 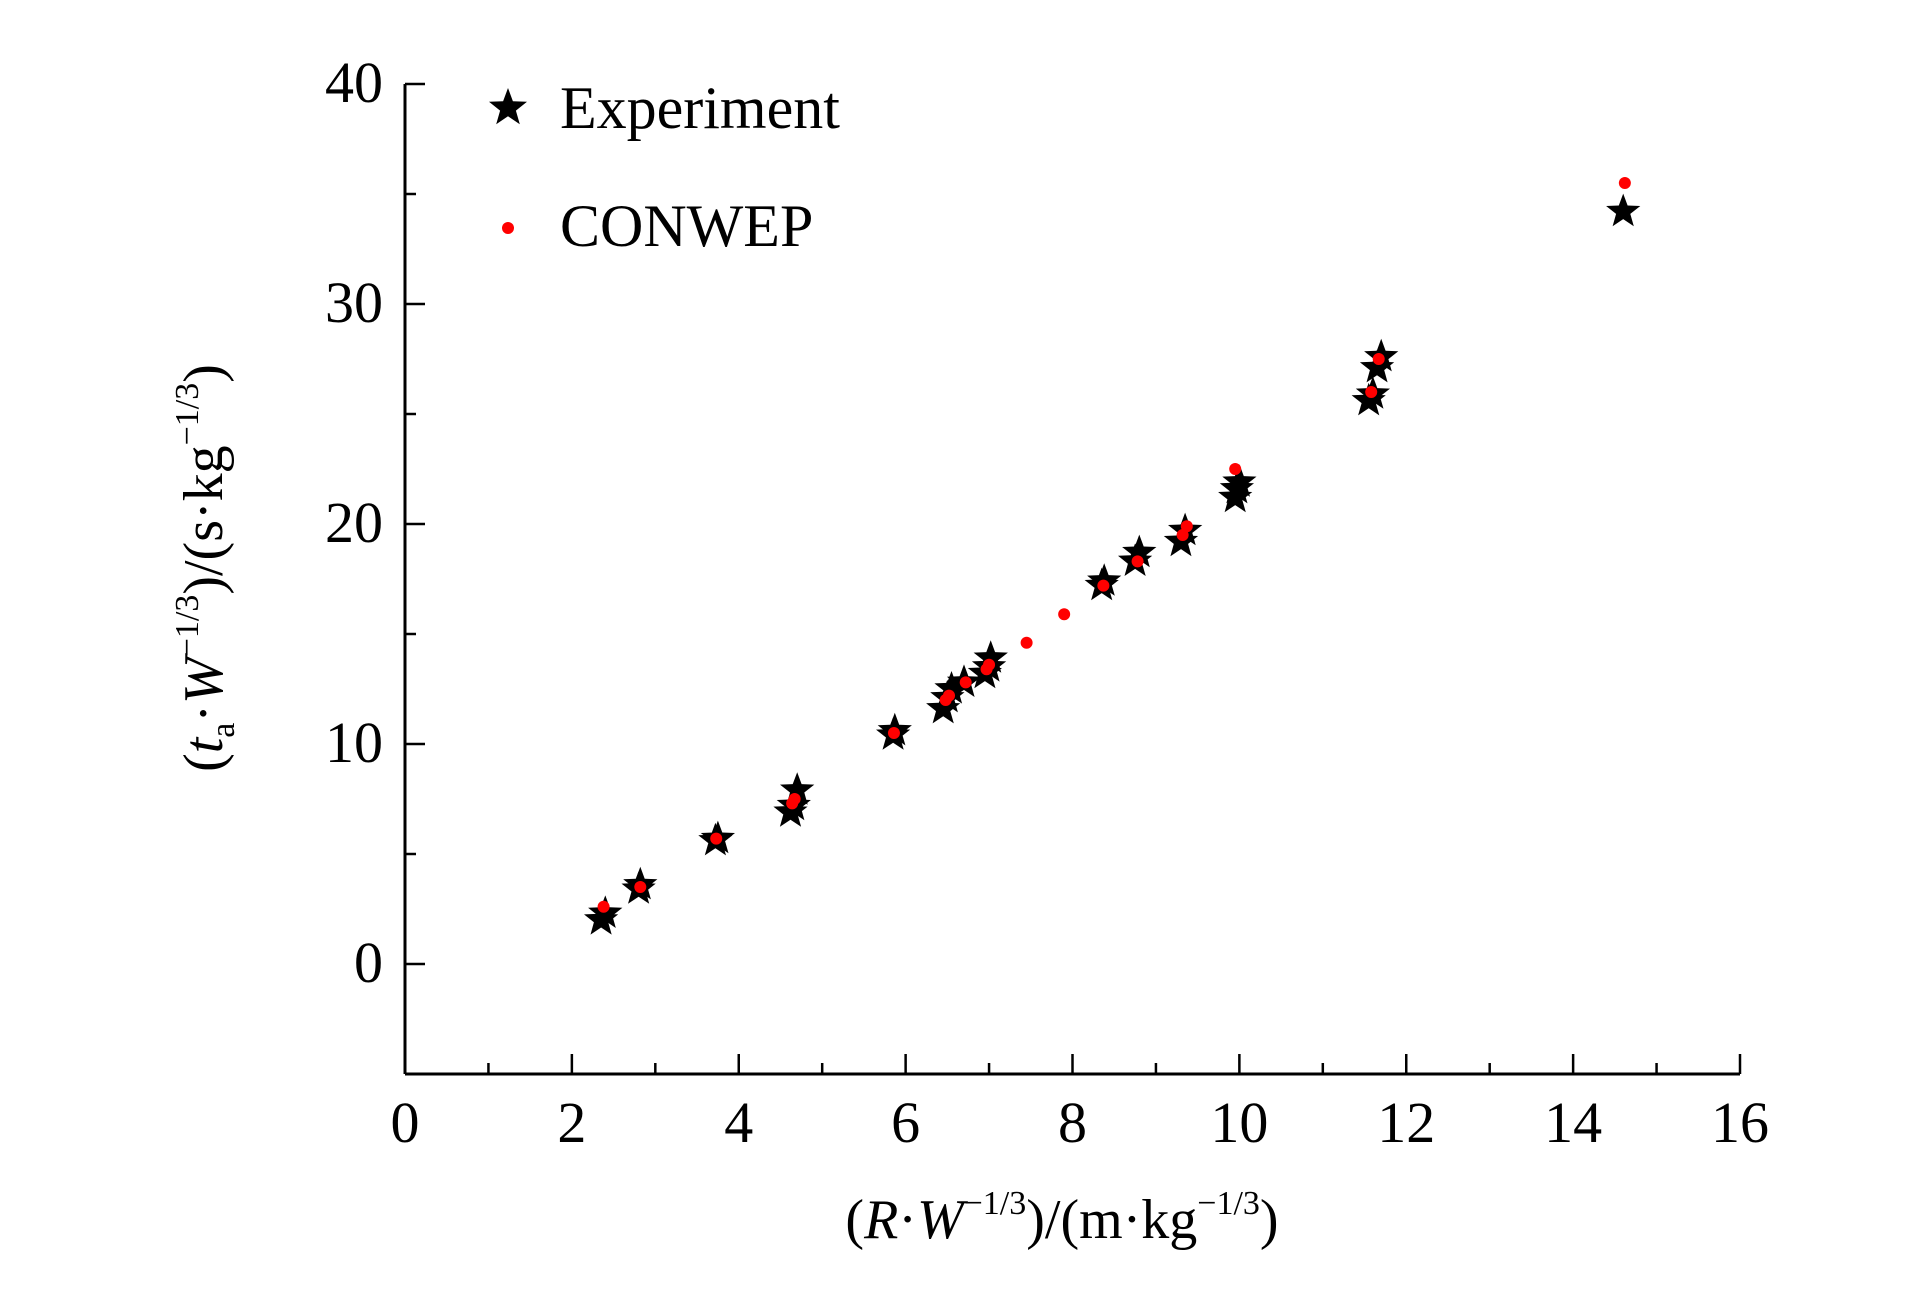 I want to click on legend-conwep-marker, so click(x=508, y=228).